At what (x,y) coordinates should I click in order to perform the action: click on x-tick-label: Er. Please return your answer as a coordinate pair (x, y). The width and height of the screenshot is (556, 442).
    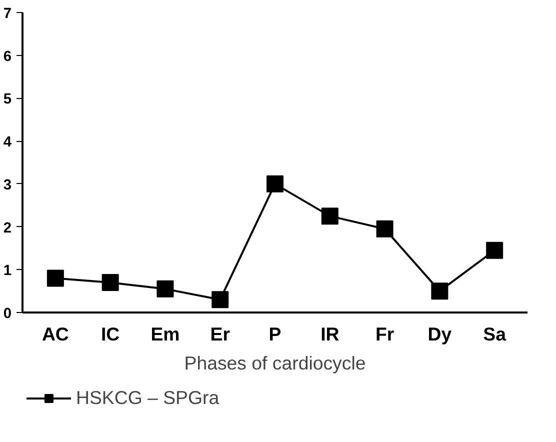
    Looking at the image, I should click on (220, 334).